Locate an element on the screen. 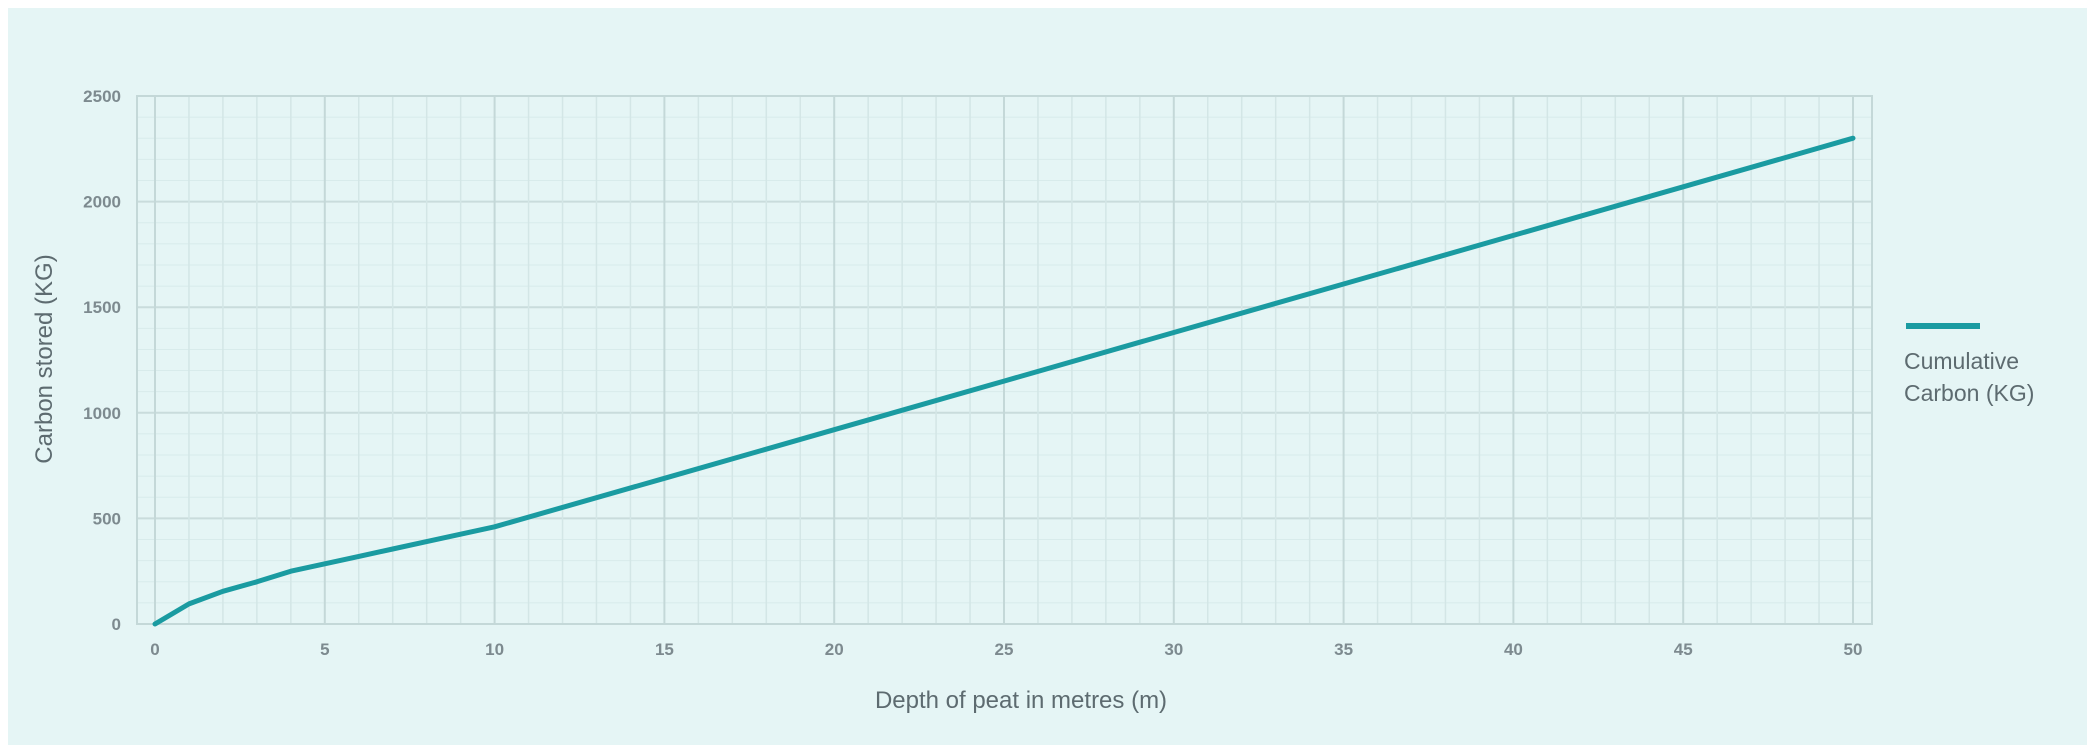  y-tick-label: 2000 is located at coordinates (102, 202).